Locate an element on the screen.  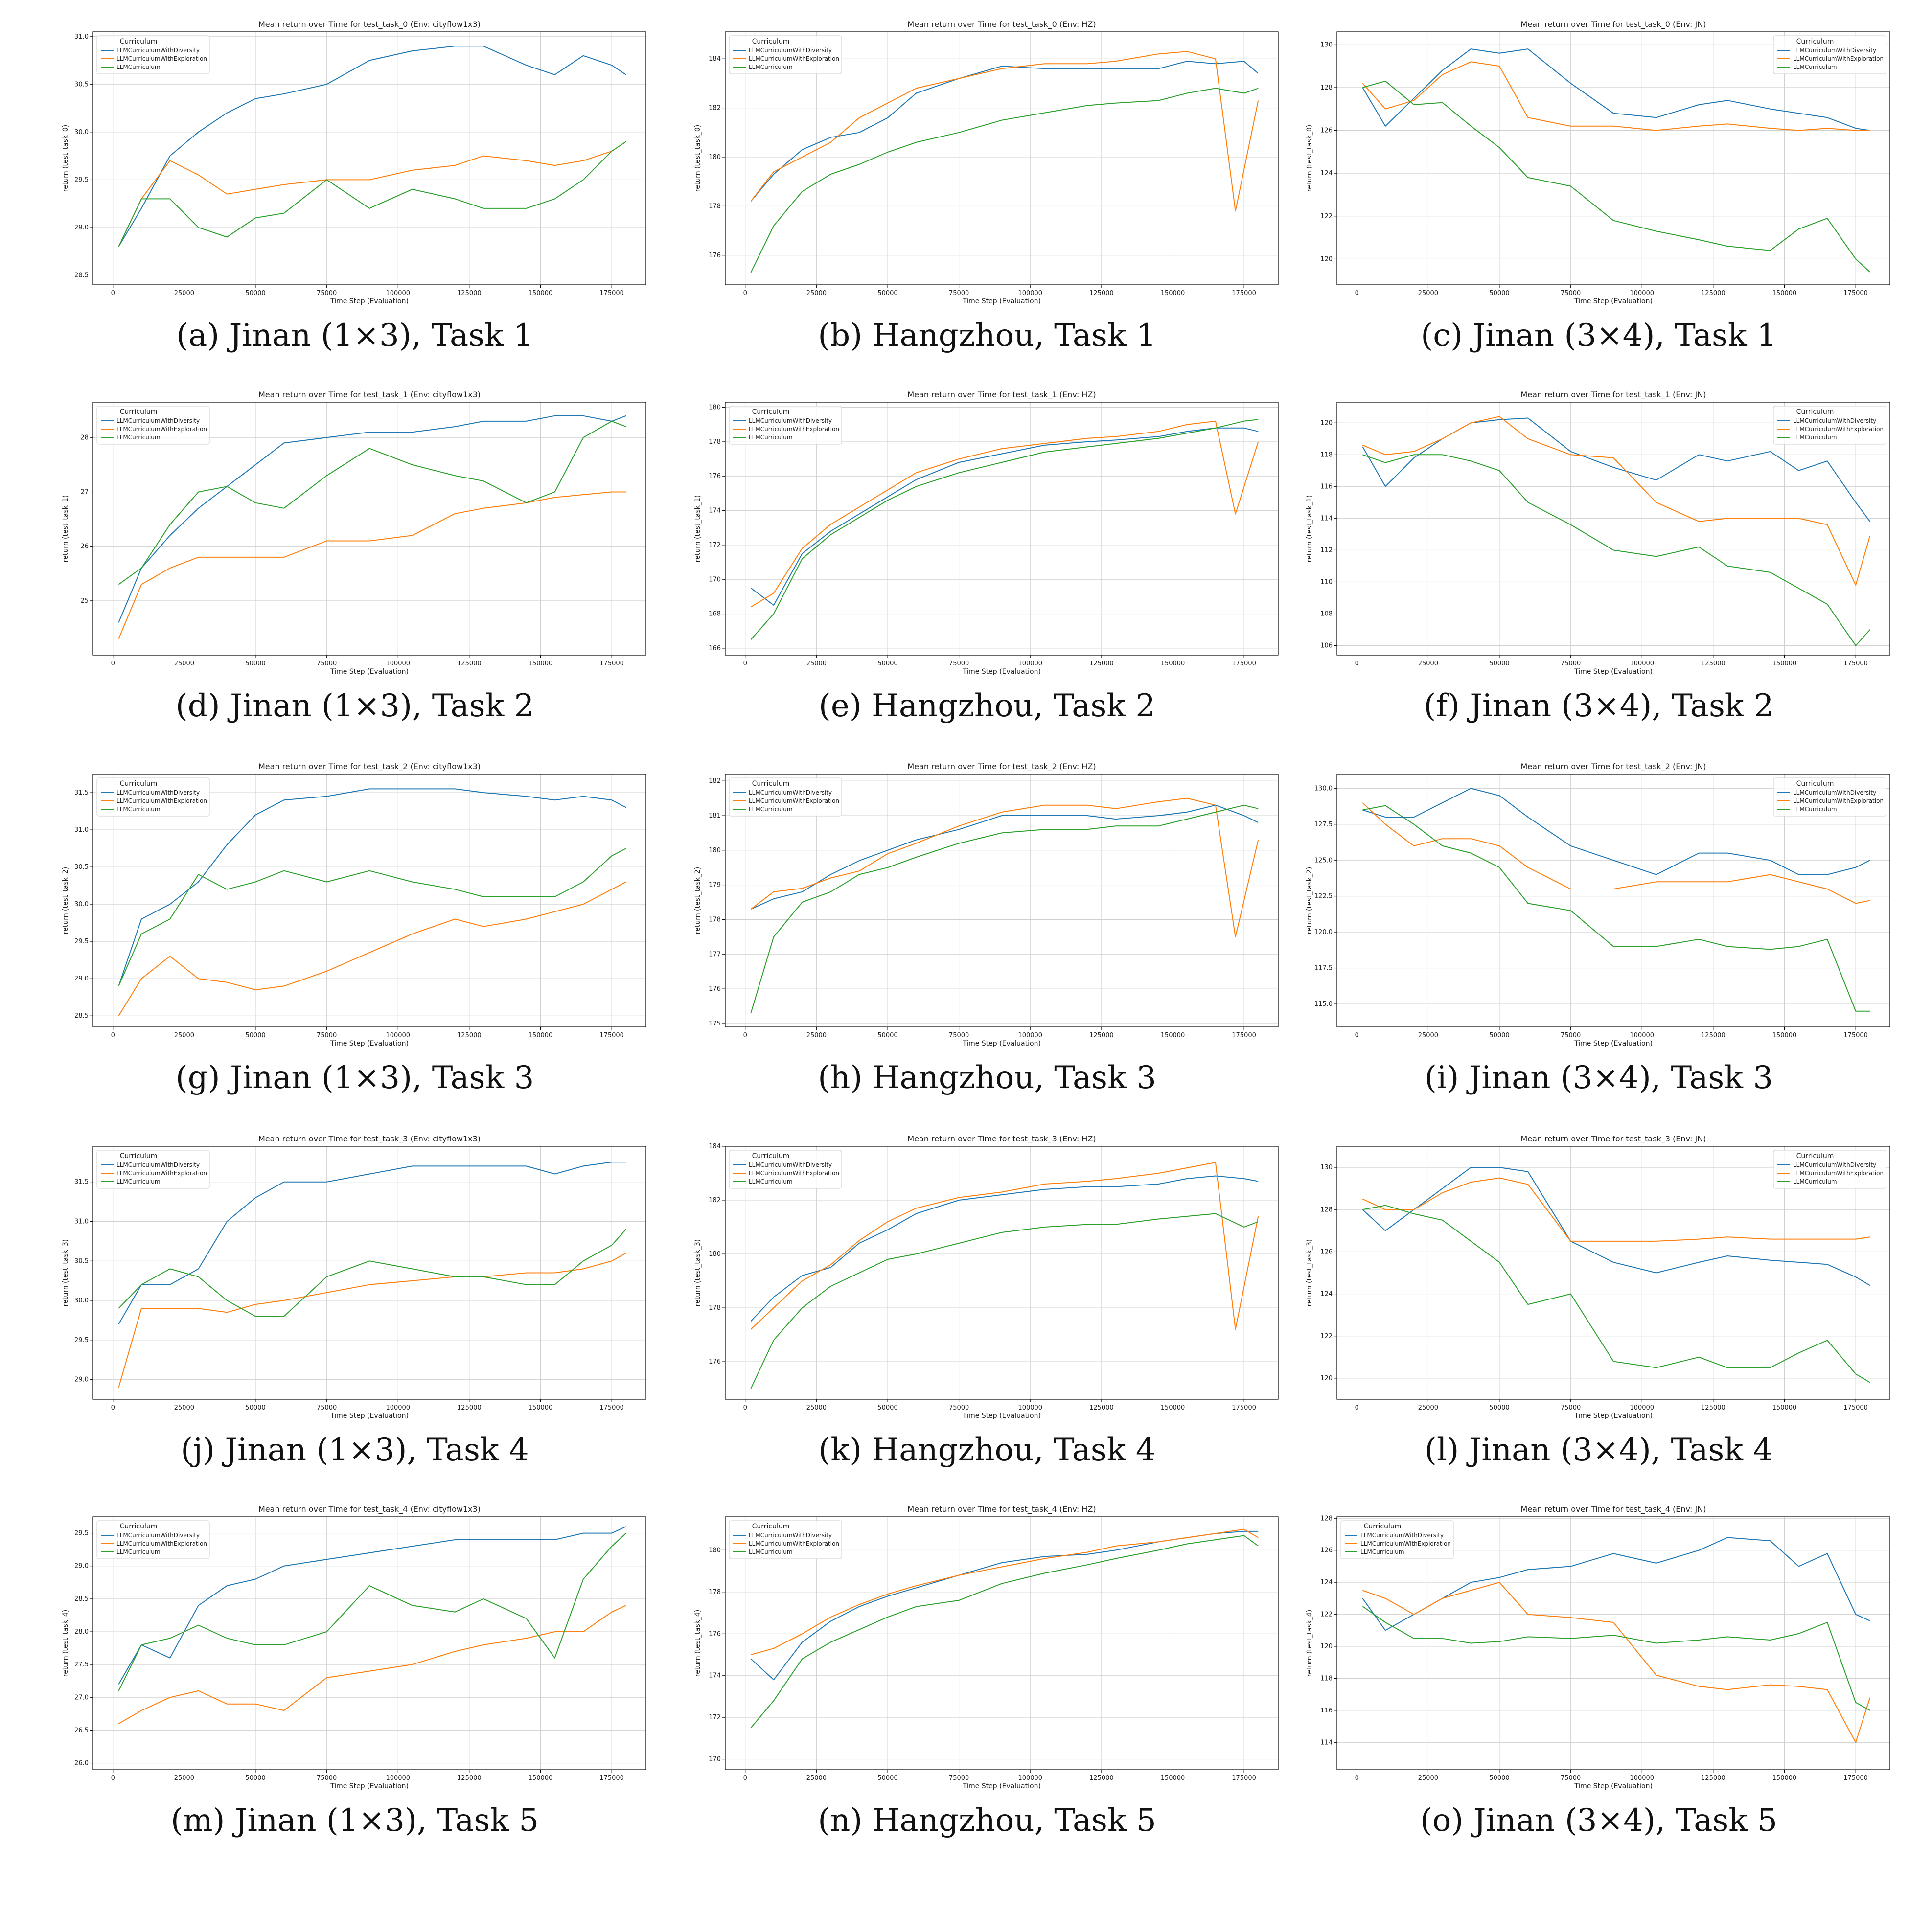
subfigure-caption: (l) Jinan (3×4), Task 4 is located at coordinates (1599, 1450).